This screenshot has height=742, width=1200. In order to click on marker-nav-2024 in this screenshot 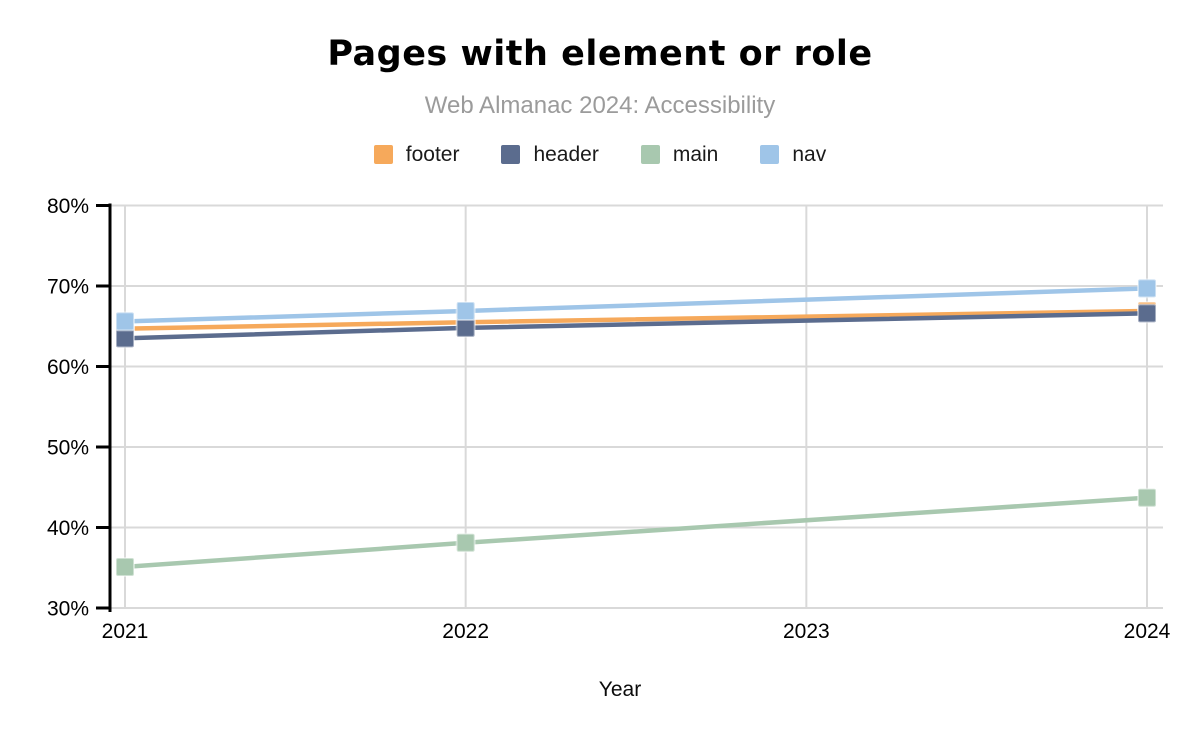, I will do `click(1147, 288)`.